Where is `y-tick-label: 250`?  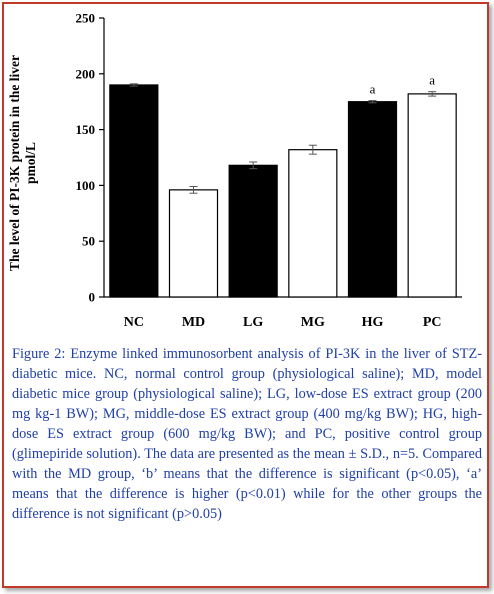 y-tick-label: 250 is located at coordinates (86, 18).